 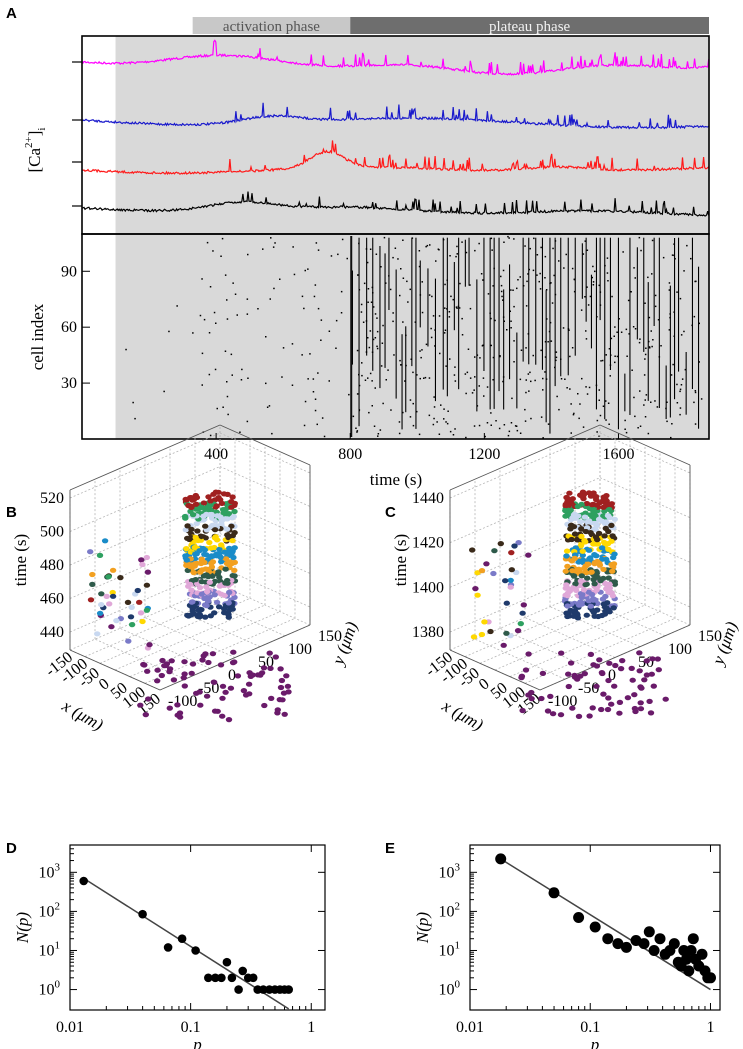 I want to click on y-tick-label: 10², so click(x=50, y=910).